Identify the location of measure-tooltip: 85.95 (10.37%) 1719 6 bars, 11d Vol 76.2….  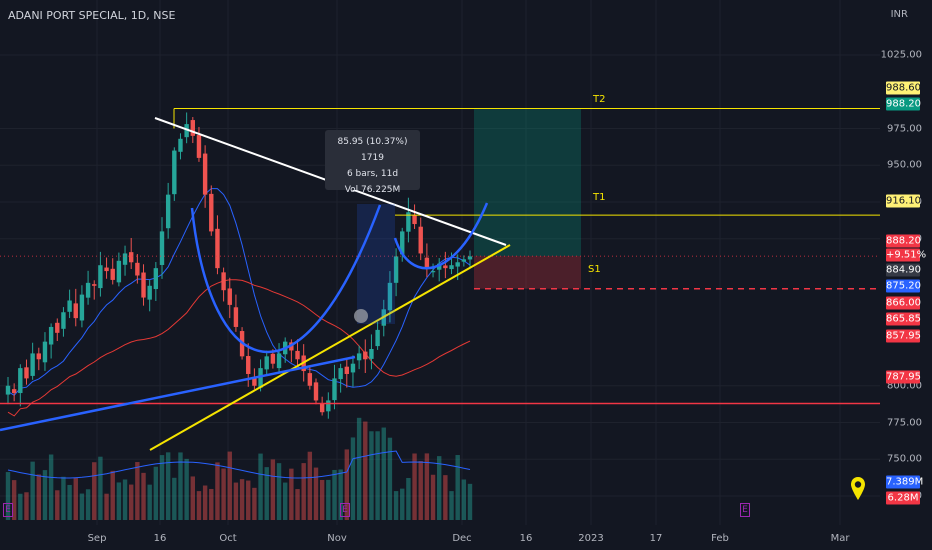
(372, 162).